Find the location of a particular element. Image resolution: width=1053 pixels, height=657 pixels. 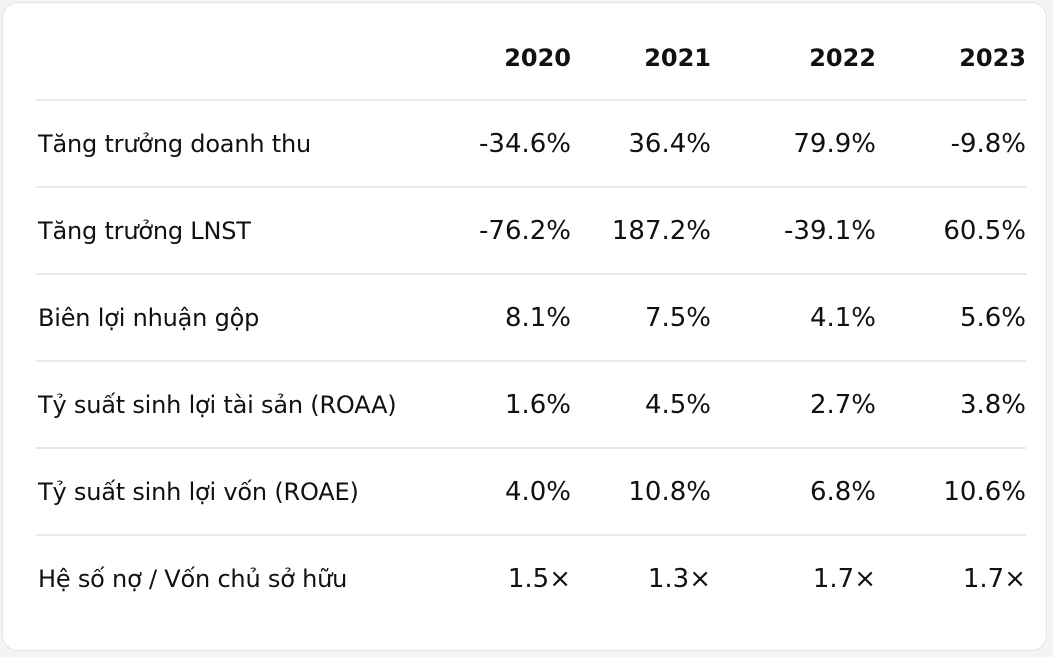

table-cell: 60.5% is located at coordinates (951, 231).